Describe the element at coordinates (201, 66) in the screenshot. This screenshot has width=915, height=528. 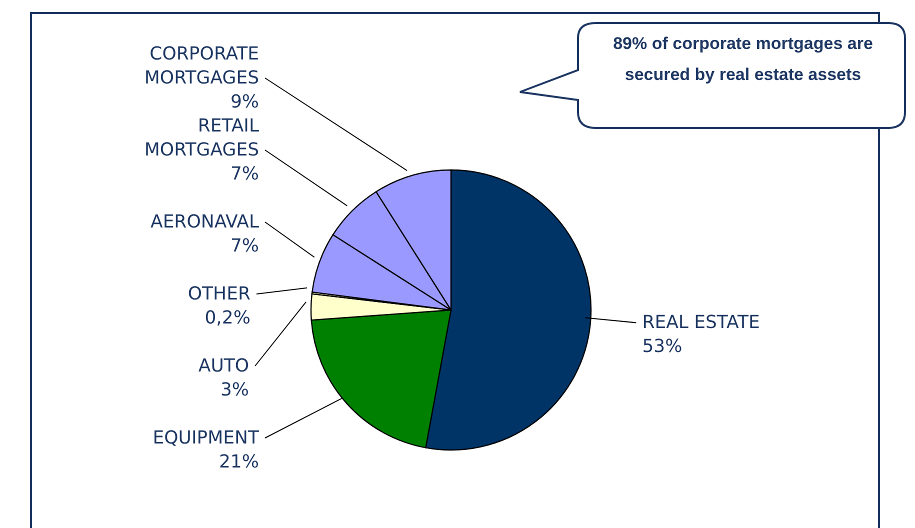
I see `slice-label: CORPORATE MORTGAGES` at that location.